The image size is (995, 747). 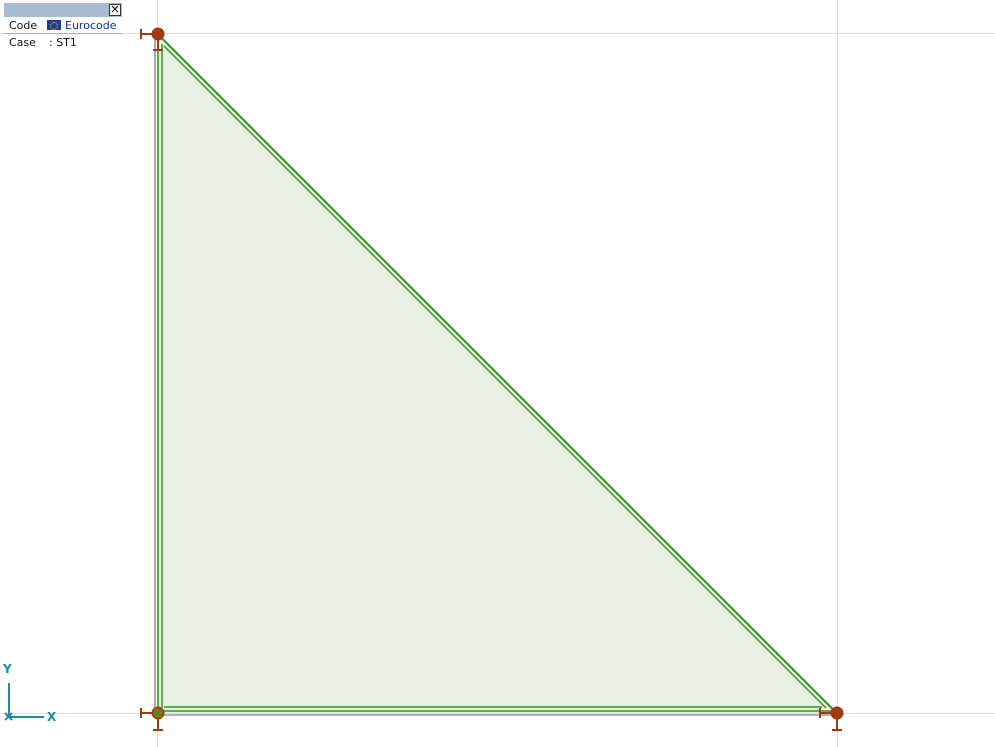 What do you see at coordinates (23, 25) in the screenshot?
I see `code-label: Code` at bounding box center [23, 25].